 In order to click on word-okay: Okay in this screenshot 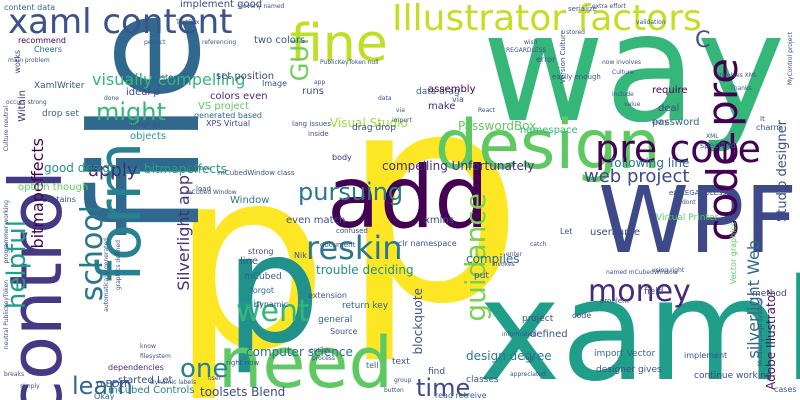, I will do `click(104, 396)`.